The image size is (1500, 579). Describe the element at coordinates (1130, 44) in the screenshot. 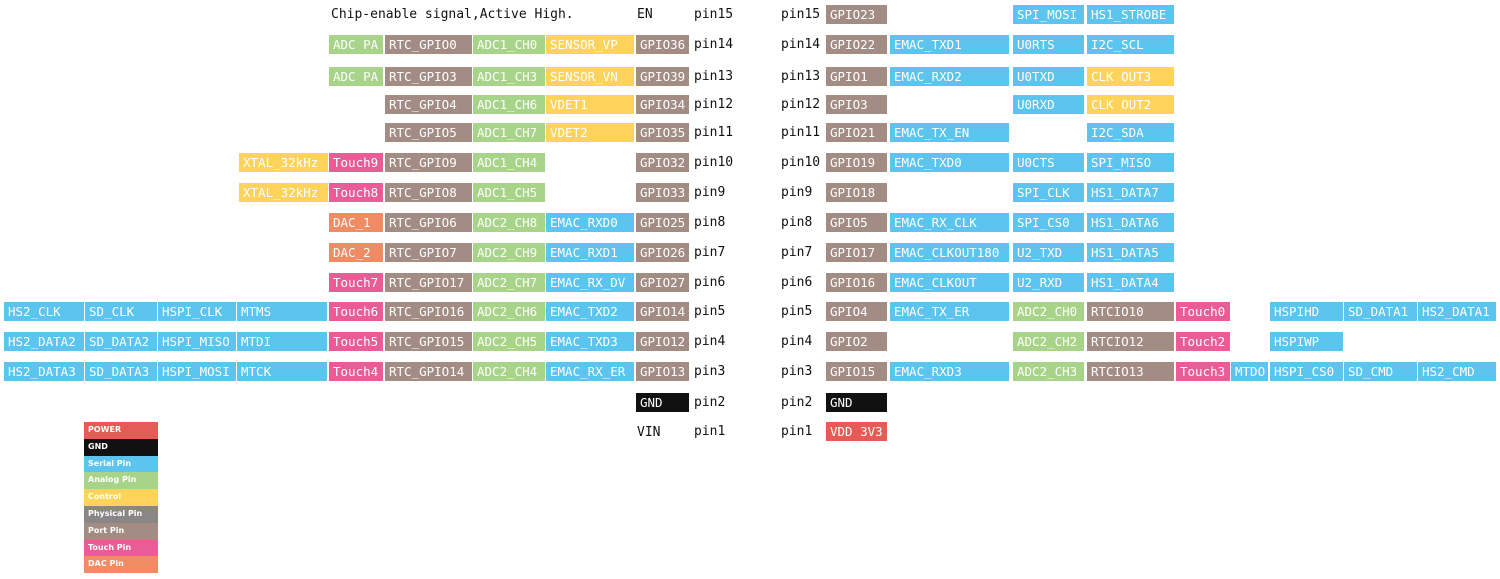

I see `right-label-i2c-scl: I2C_SCL` at that location.